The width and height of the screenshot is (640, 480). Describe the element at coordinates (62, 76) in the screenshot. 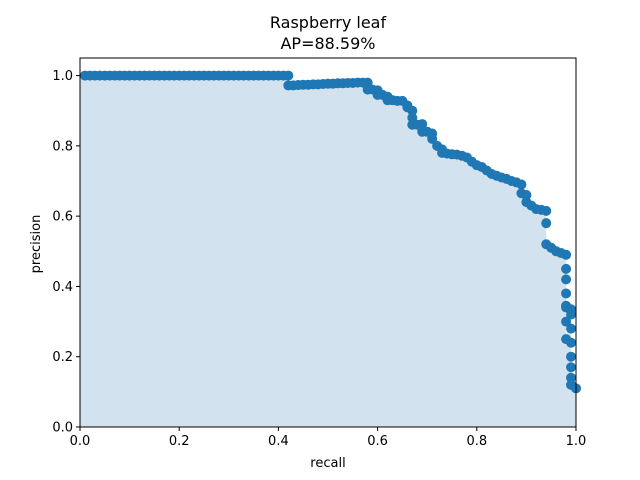

I see `y-tick-label: 1.0` at that location.